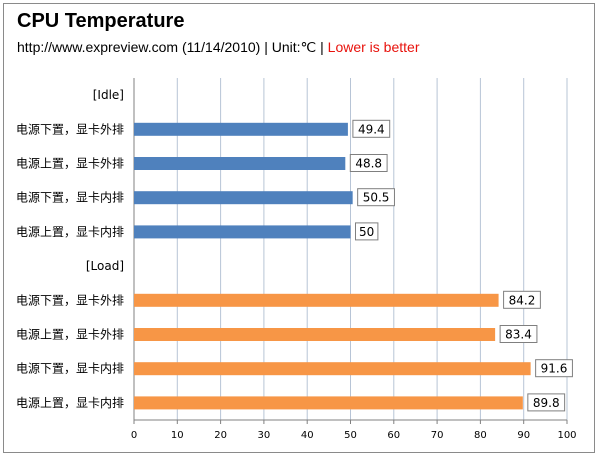  Describe the element at coordinates (566, 435) in the screenshot. I see `x-tick-label: 100` at that location.